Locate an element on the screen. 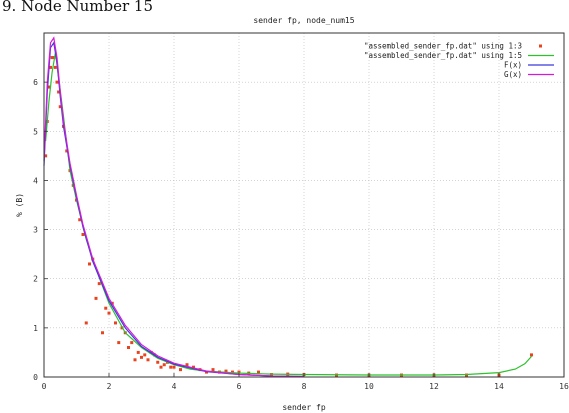  legend-swatch is located at coordinates (540, 46).